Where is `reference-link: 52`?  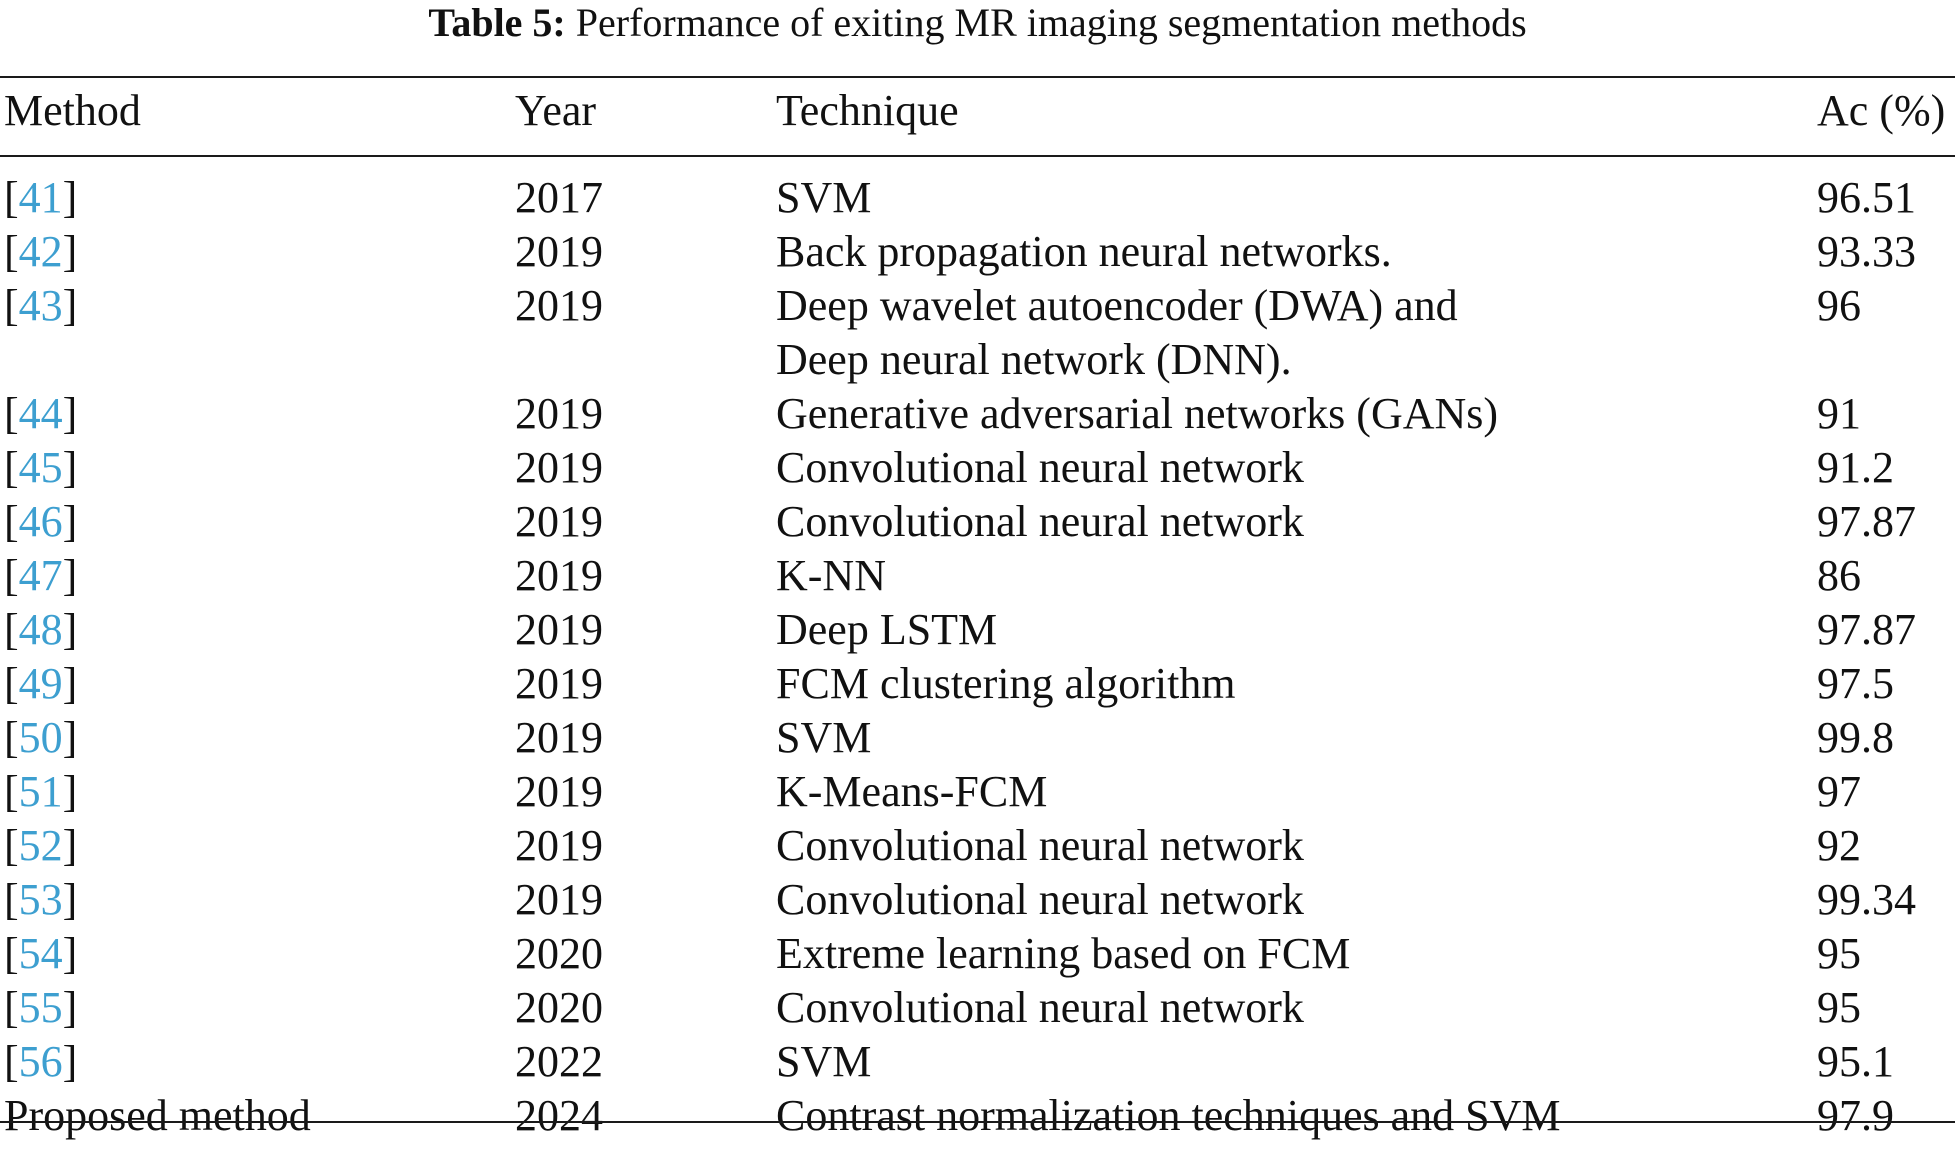 reference-link: 52 is located at coordinates (40, 845).